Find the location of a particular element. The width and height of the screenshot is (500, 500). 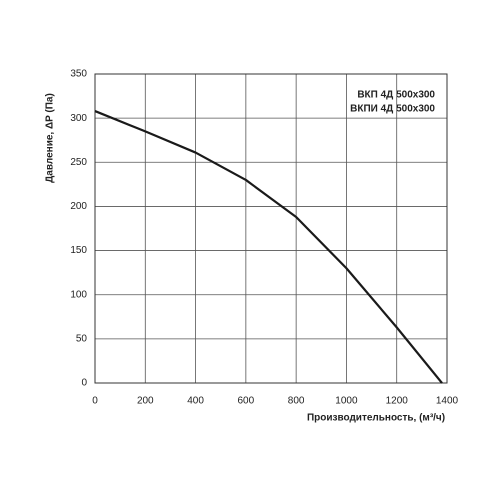

y-tick-label: 150 is located at coordinates (78, 250).